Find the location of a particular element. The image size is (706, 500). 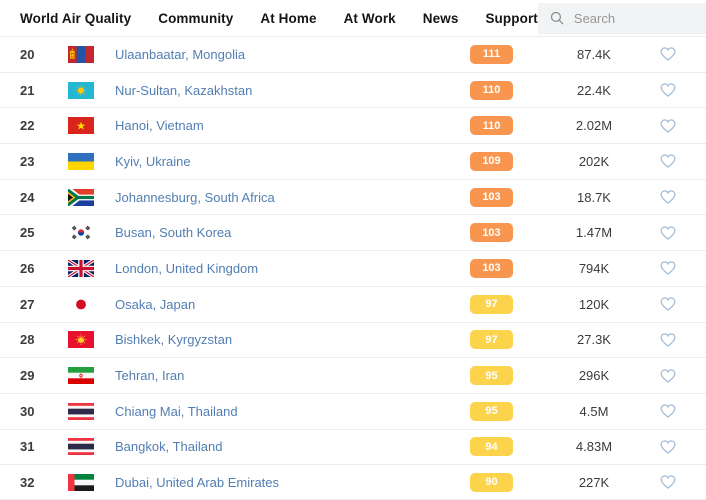

flag-kazakhstan-icon is located at coordinates (81, 90).